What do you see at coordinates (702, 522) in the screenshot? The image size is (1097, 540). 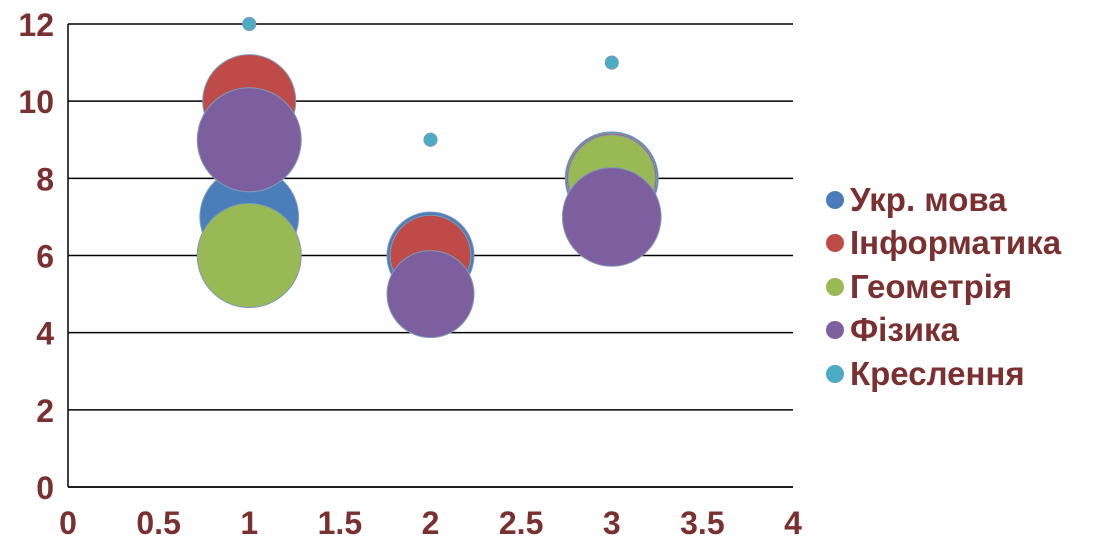 I see `x-tick-label: 3.5` at bounding box center [702, 522].